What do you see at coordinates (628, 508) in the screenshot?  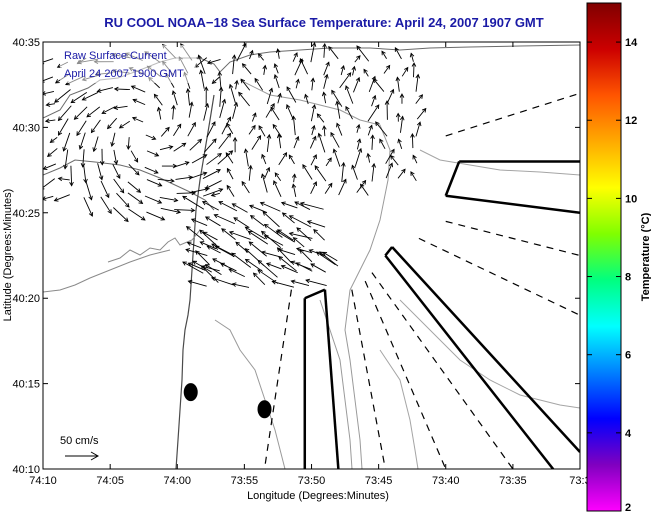 I see `colorbar-tick-label: 2` at bounding box center [628, 508].